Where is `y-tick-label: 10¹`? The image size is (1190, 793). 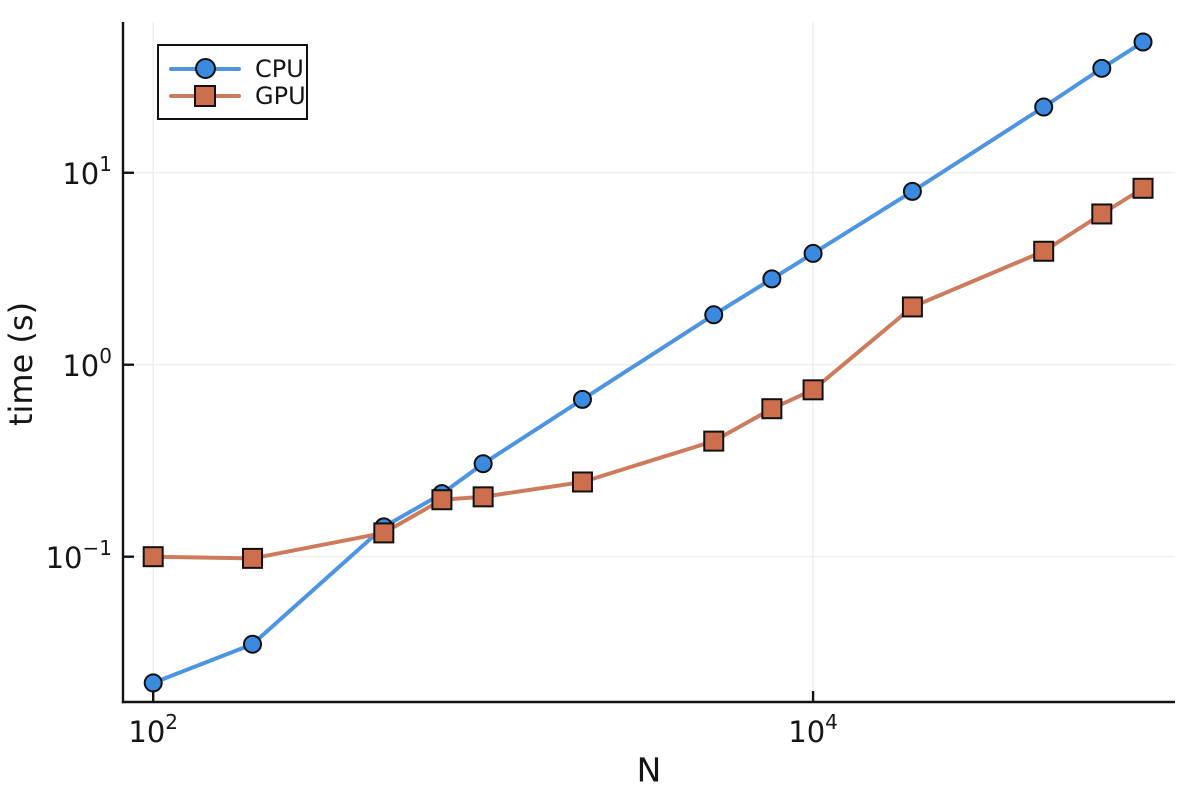
y-tick-label: 10¹ is located at coordinates (87, 171).